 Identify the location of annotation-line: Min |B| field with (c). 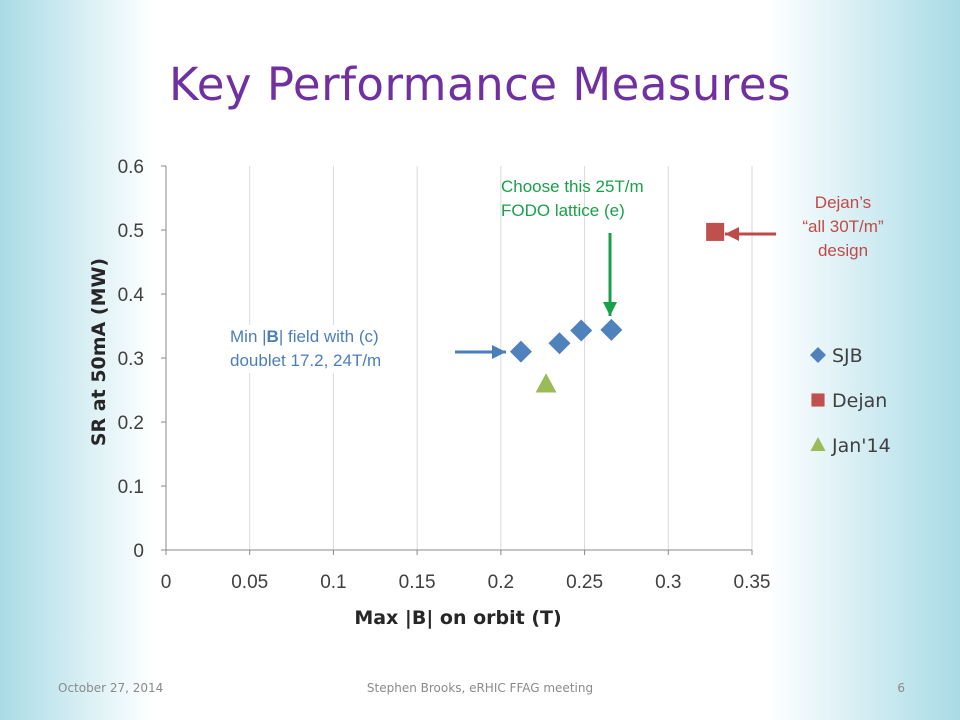
(305, 337).